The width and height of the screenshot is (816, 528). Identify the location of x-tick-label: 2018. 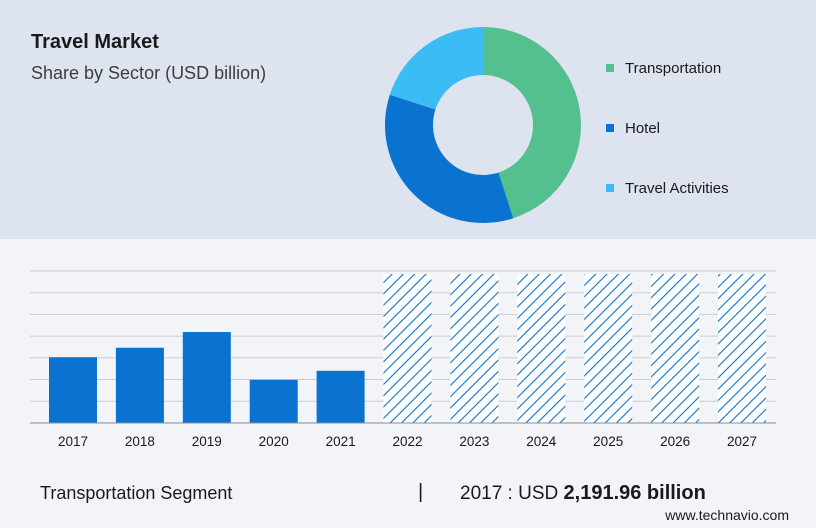
(140, 441).